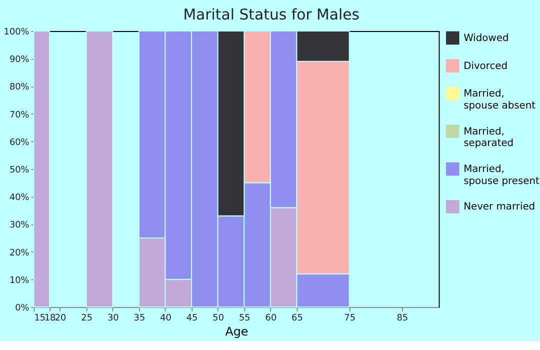 This screenshot has width=540, height=350. I want to click on legend-label: Divorced, so click(486, 66).